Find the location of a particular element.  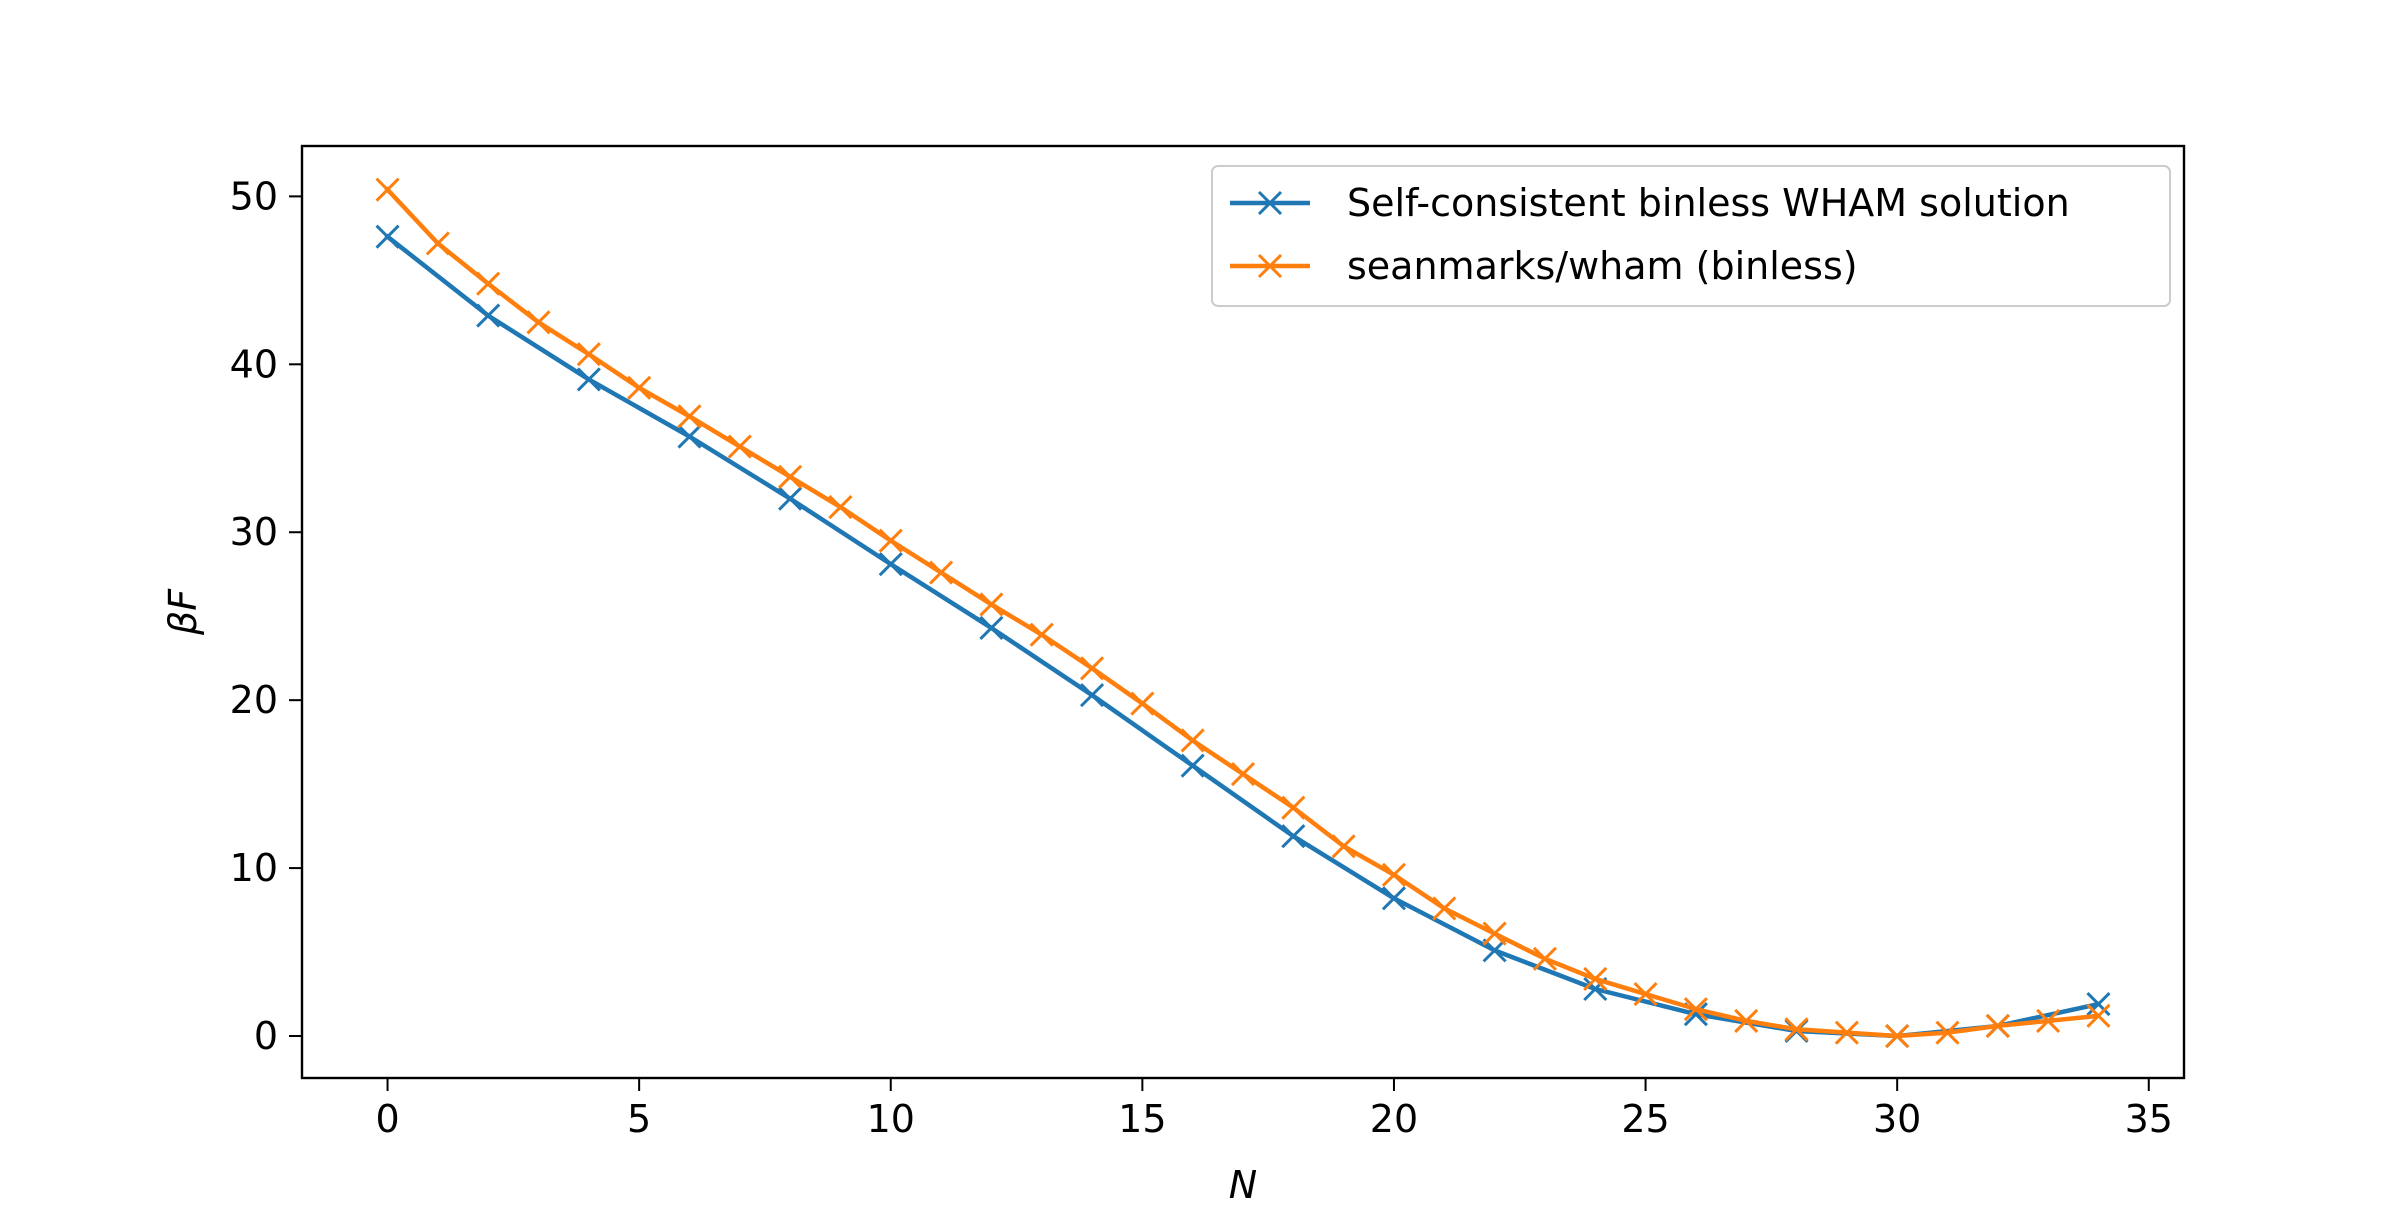

y-tick-label: 20 is located at coordinates (254, 700).